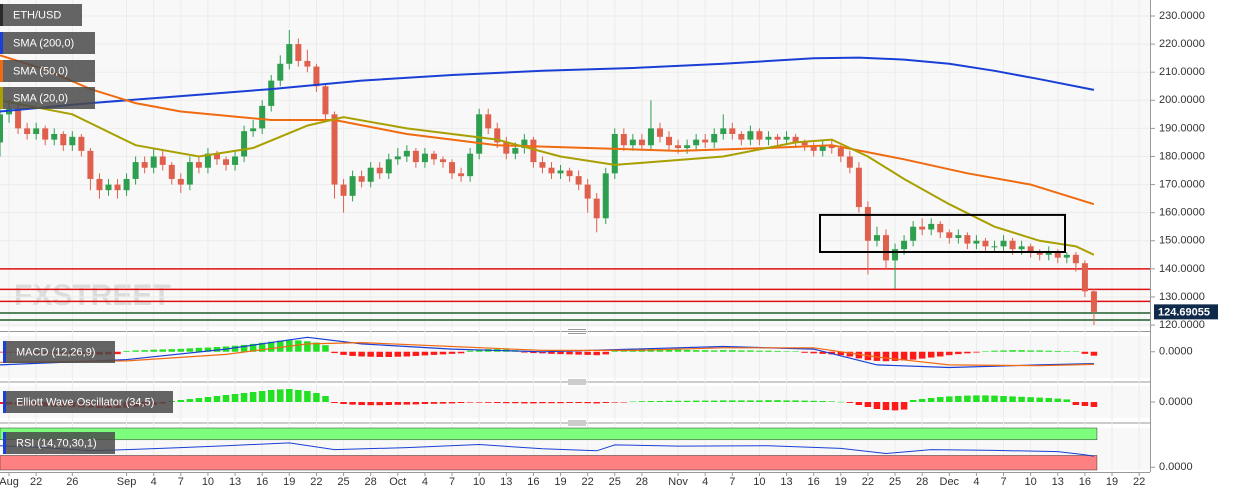  Describe the element at coordinates (1182, 72) in the screenshot. I see `y-tick-label: 210.0000` at that location.